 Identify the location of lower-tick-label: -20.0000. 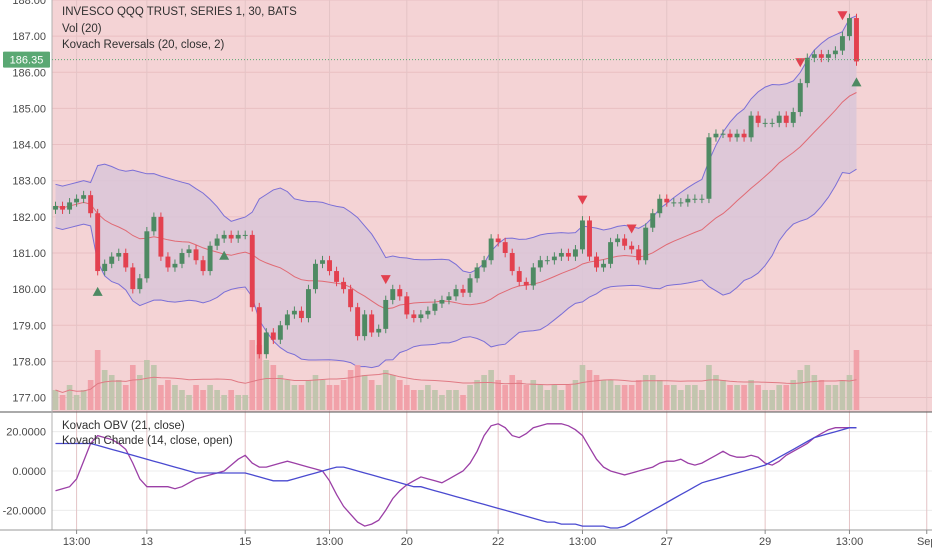
(24, 511).